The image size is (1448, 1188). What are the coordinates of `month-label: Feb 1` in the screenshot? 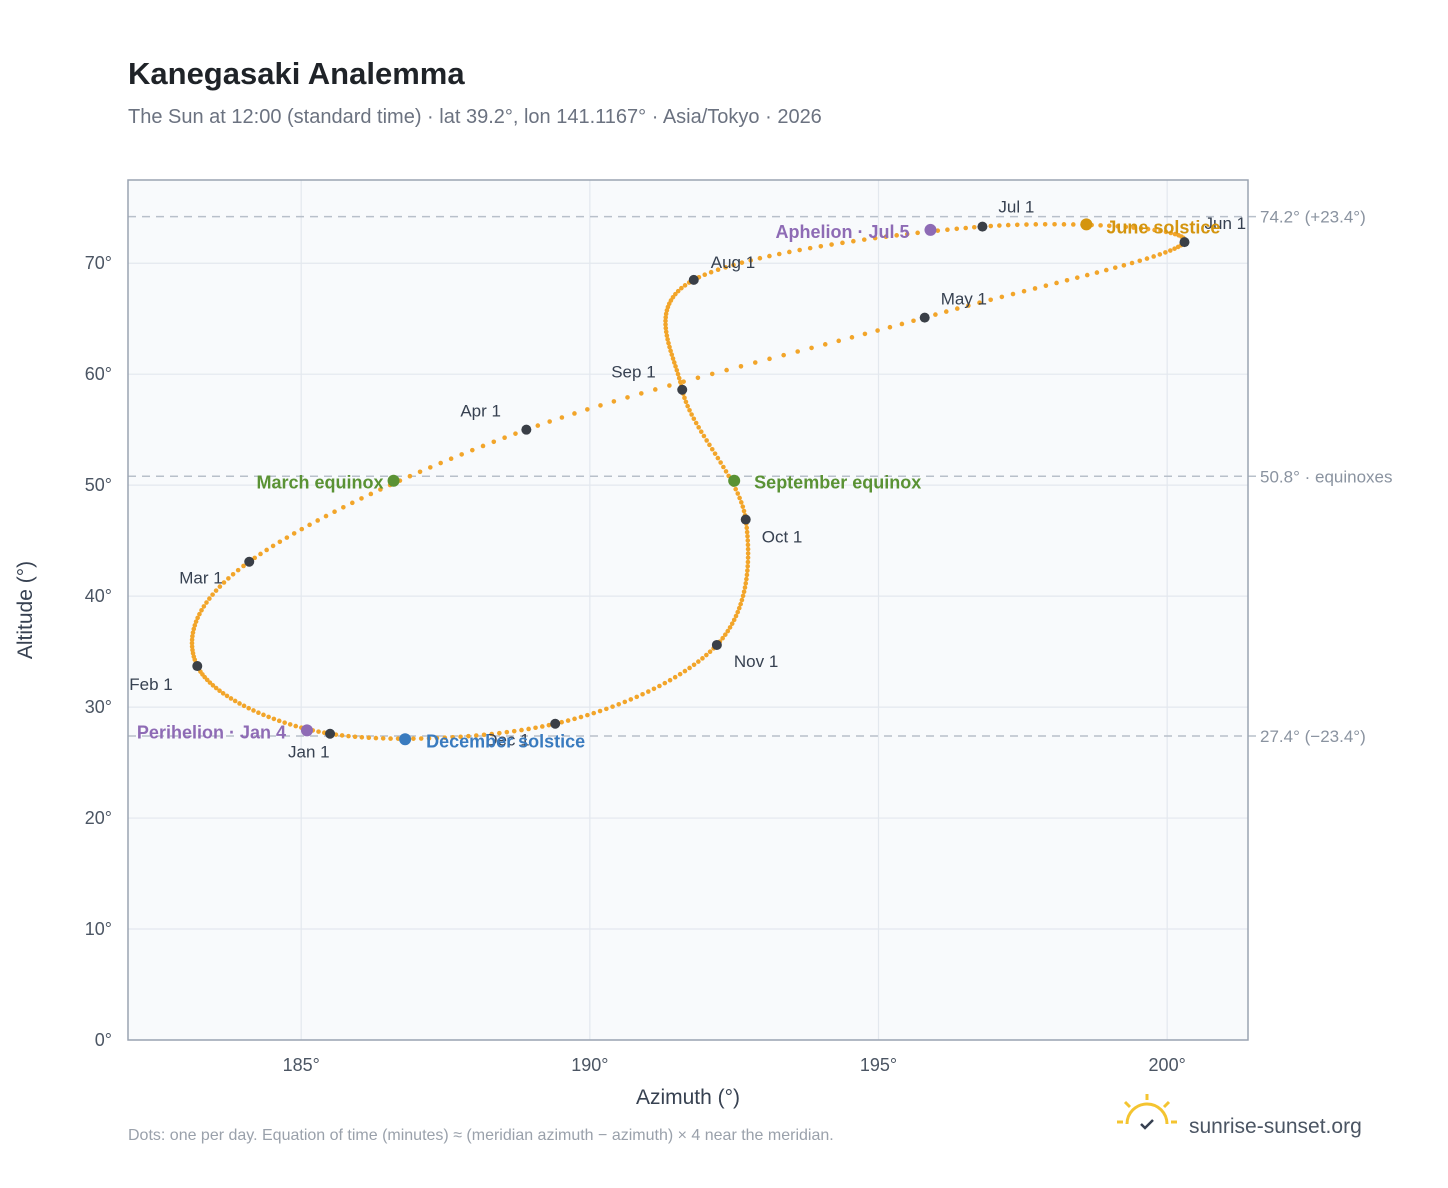 It's located at (150, 684).